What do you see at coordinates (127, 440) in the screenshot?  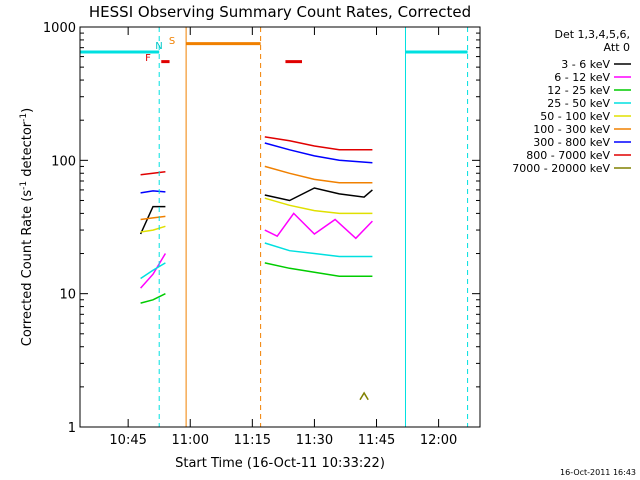 I see `x-tick-label-0: 10:45` at bounding box center [127, 440].